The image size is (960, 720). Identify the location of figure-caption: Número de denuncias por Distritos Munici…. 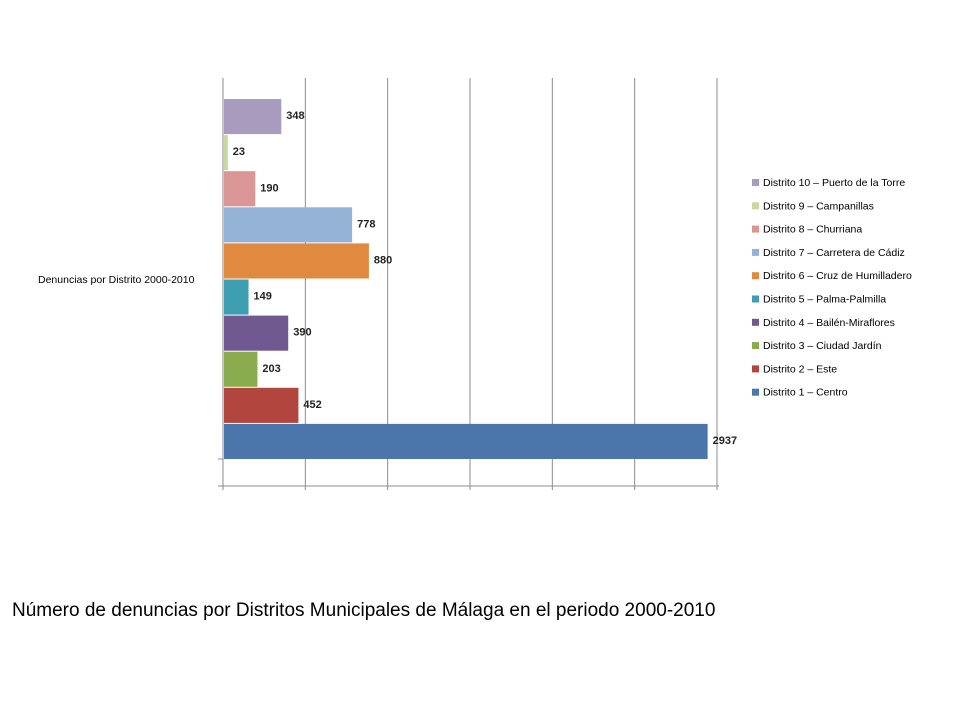
(364, 610).